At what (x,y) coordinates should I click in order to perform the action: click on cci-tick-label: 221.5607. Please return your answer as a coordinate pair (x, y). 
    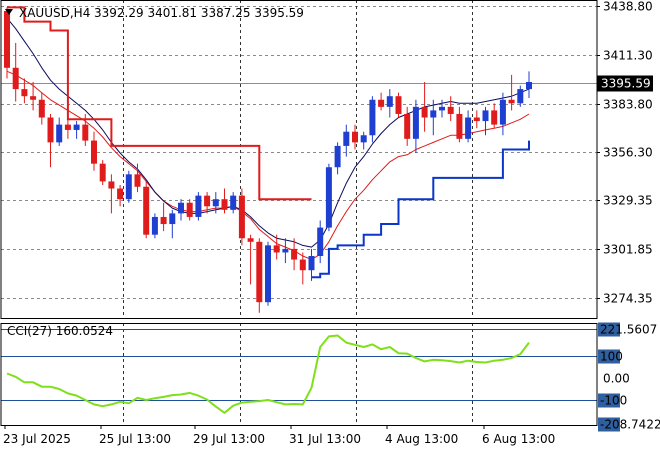
    Looking at the image, I should click on (628, 330).